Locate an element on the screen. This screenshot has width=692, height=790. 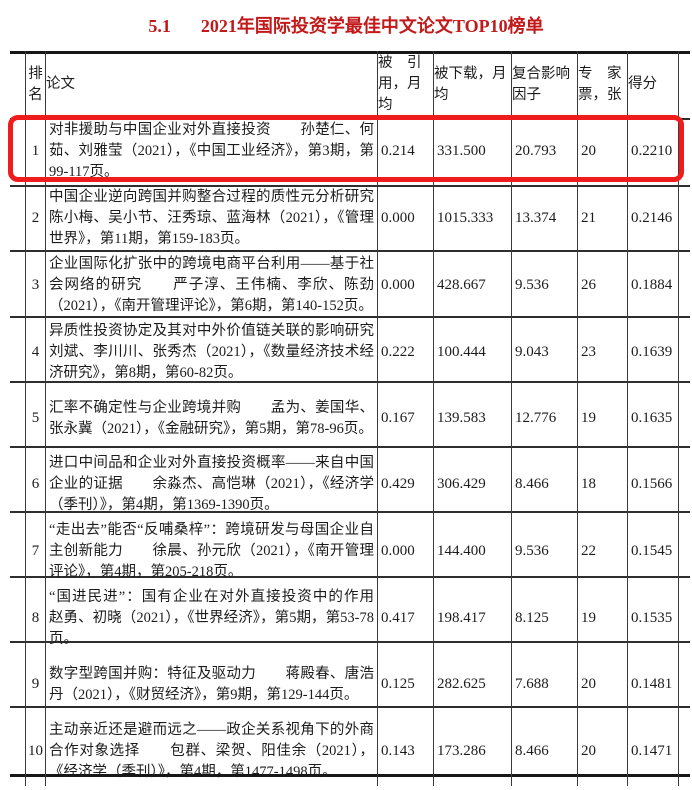
votes-cell: 18 is located at coordinates (602, 484).